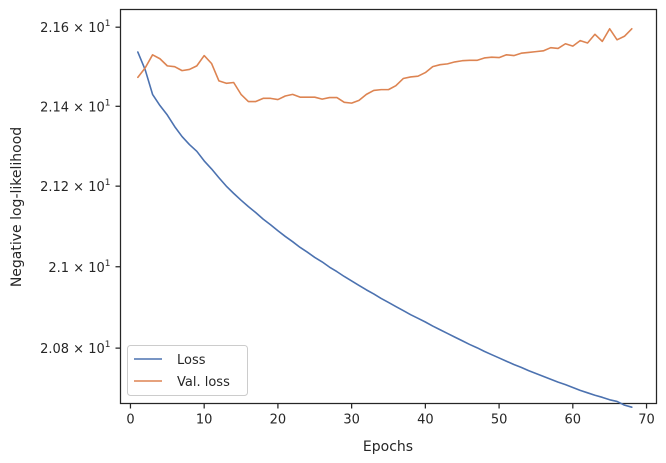 This screenshot has height=463, width=666. Describe the element at coordinates (191, 360) in the screenshot. I see `legend-label: Loss` at that location.